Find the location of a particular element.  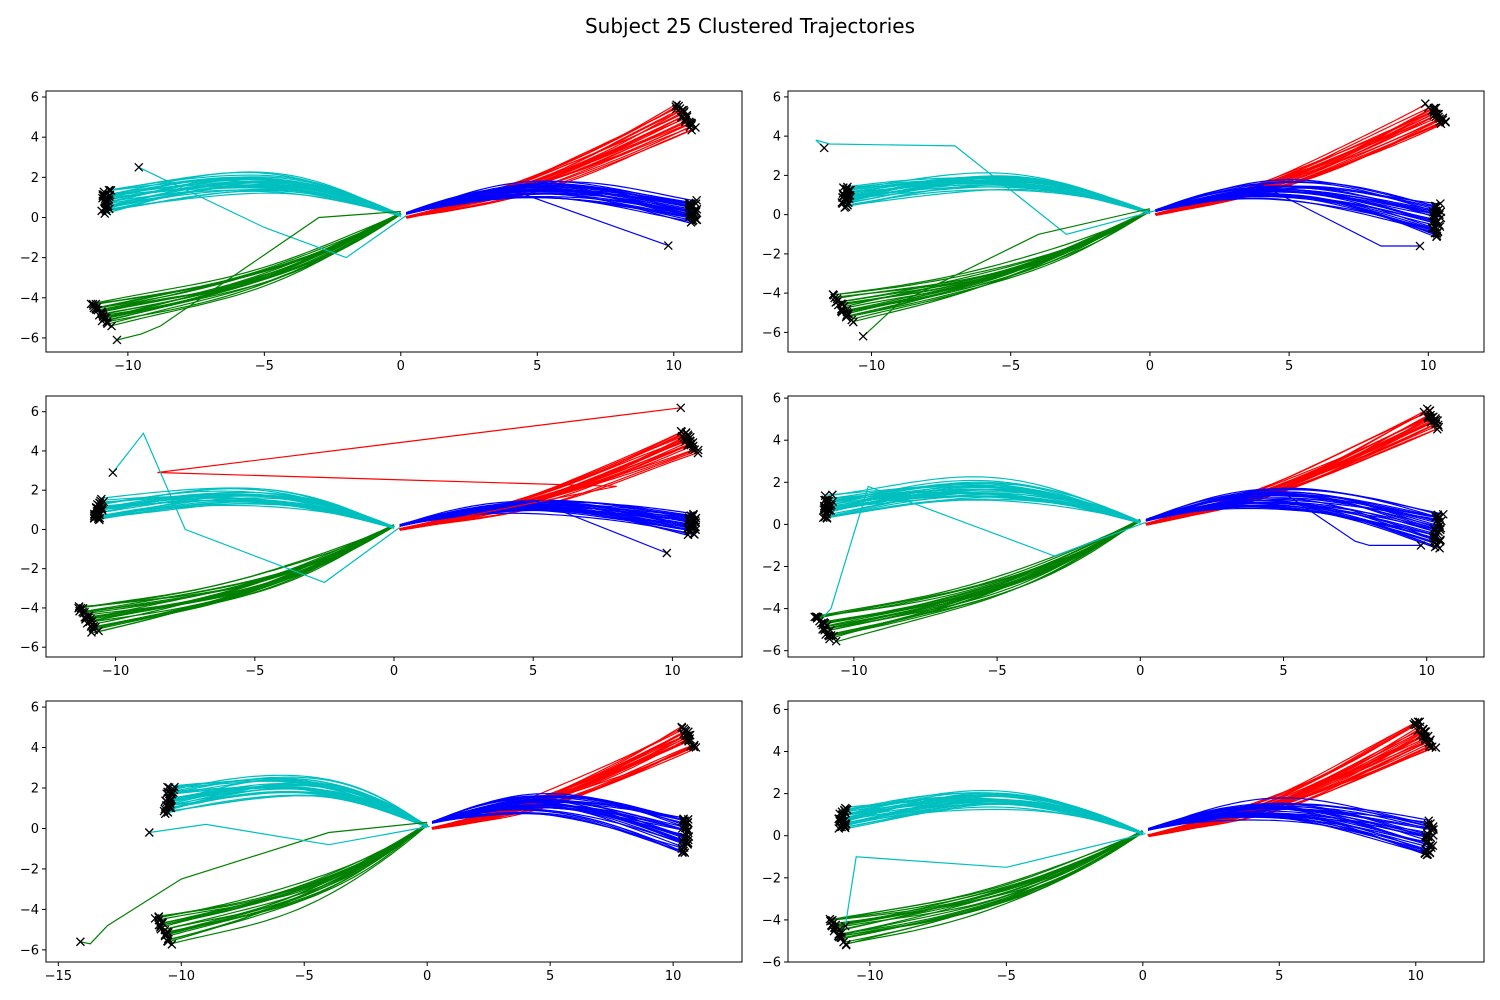

y-tick-label: −6 is located at coordinates (771, 963).